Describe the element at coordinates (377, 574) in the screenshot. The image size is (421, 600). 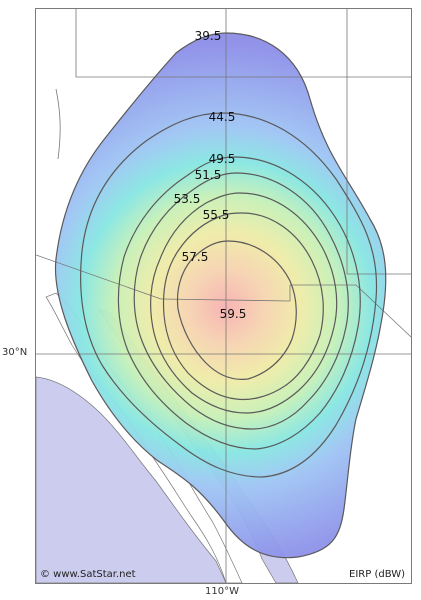
I see `units-text: EIRP (dBW)` at that location.